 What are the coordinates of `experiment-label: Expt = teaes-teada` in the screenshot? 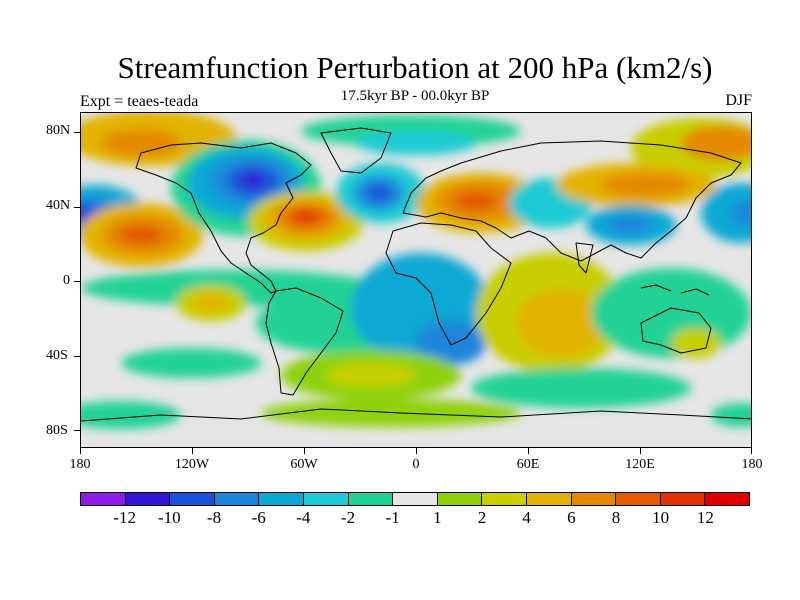 It's located at (139, 101).